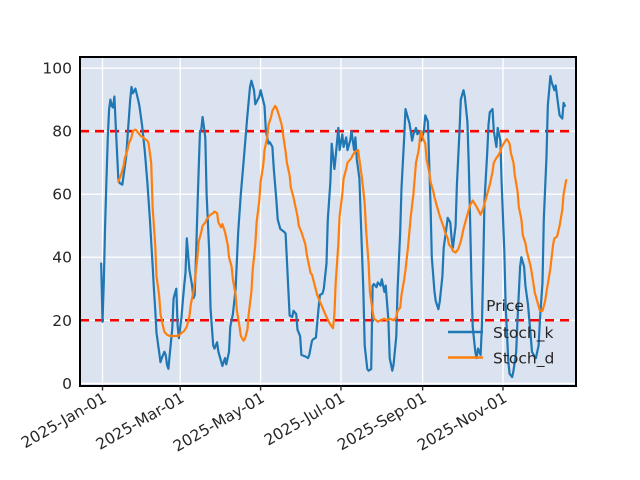  Describe the element at coordinates (62, 195) in the screenshot. I see `y-tick-label: 60` at that location.